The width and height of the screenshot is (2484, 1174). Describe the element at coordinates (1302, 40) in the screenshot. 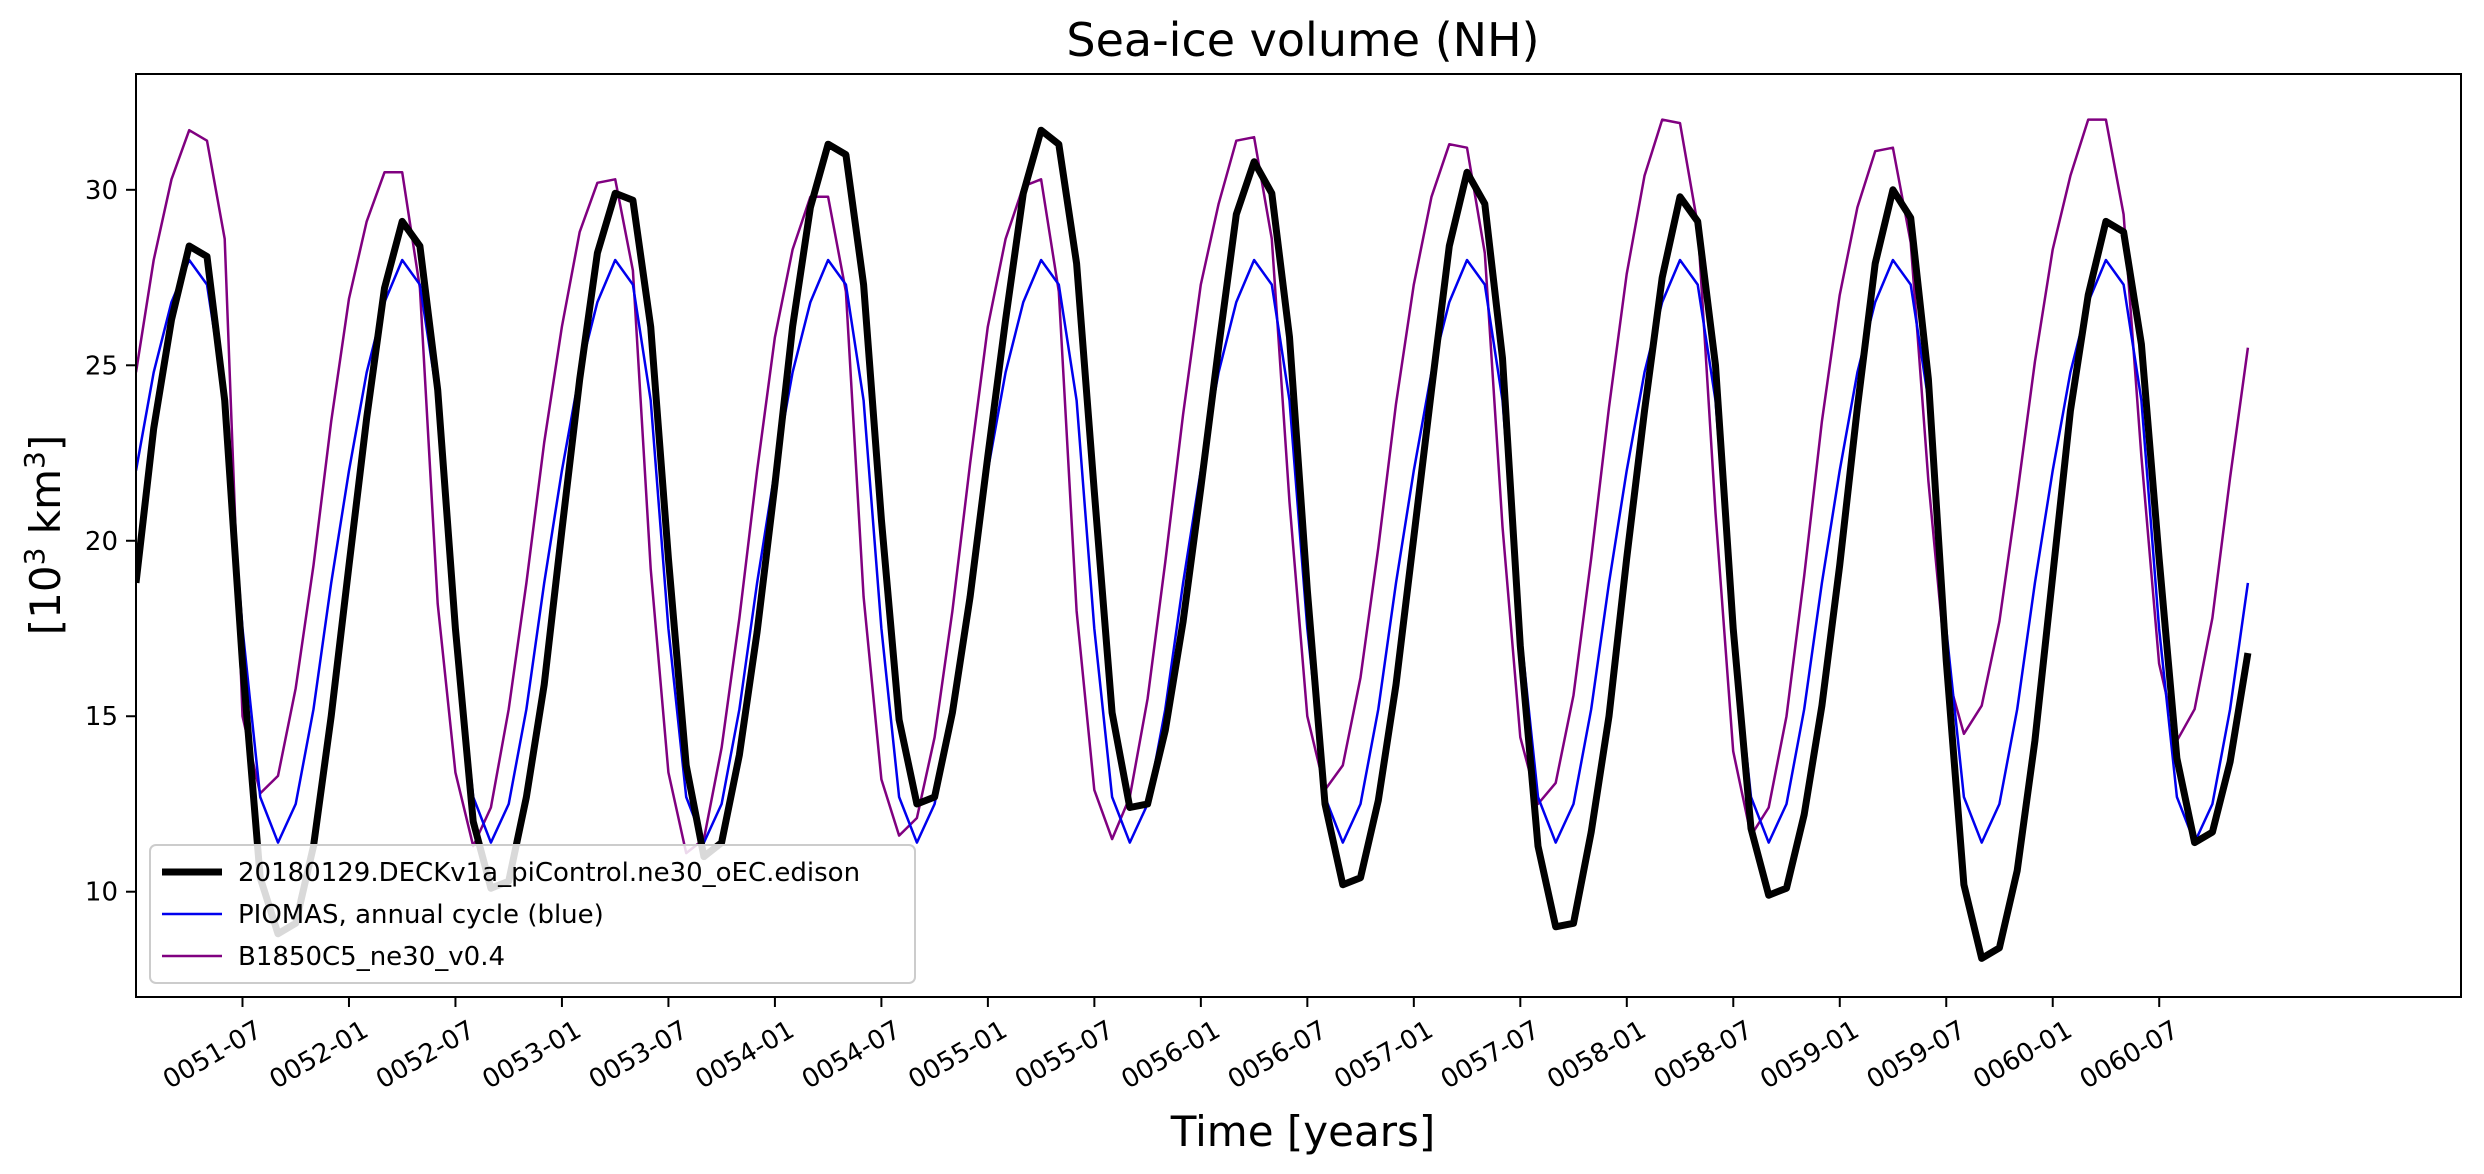

I see `chart-title: Sea-ice volume (NH)` at that location.